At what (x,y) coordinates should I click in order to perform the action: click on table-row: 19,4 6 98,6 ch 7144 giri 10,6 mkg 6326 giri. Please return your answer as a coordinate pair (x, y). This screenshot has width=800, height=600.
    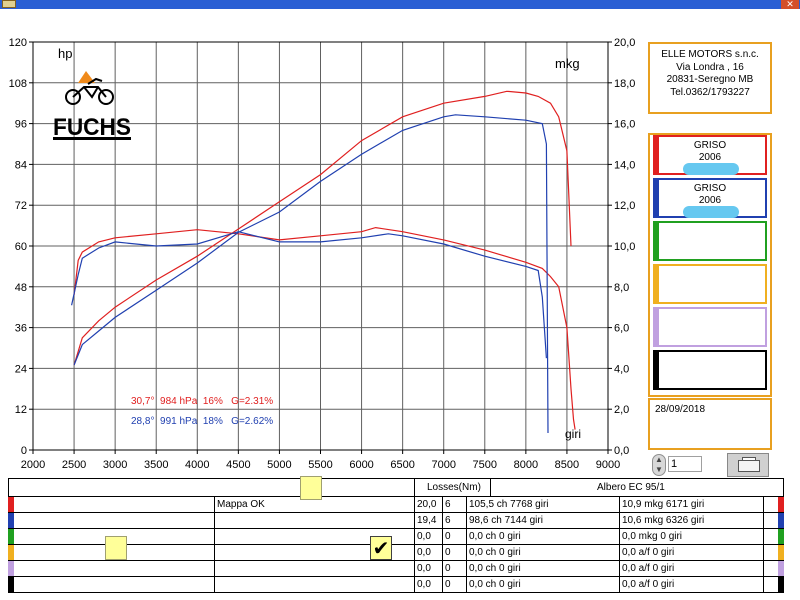
    Looking at the image, I should click on (396, 520).